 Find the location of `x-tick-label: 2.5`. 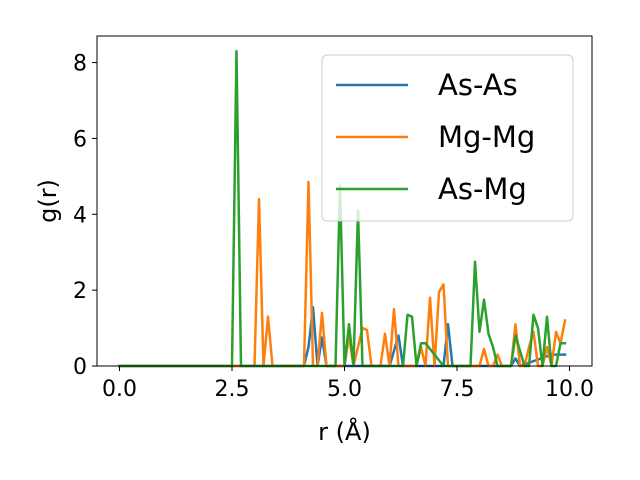

x-tick-label: 2.5 is located at coordinates (232, 389).